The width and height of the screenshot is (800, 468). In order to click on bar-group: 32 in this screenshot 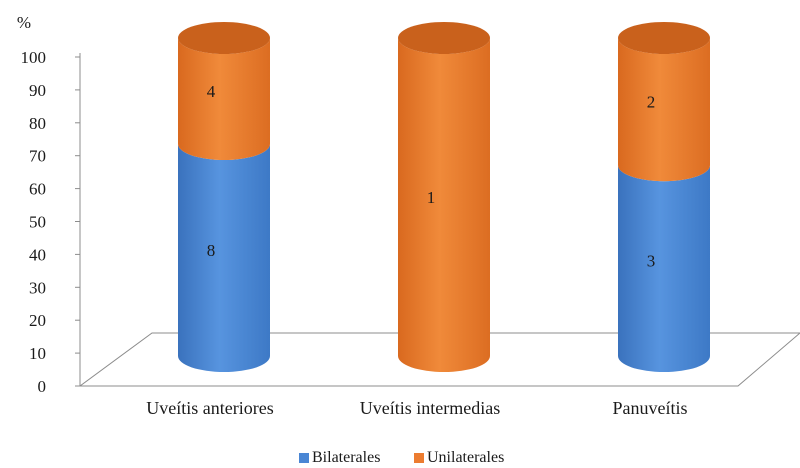, I will do `click(664, 197)`.